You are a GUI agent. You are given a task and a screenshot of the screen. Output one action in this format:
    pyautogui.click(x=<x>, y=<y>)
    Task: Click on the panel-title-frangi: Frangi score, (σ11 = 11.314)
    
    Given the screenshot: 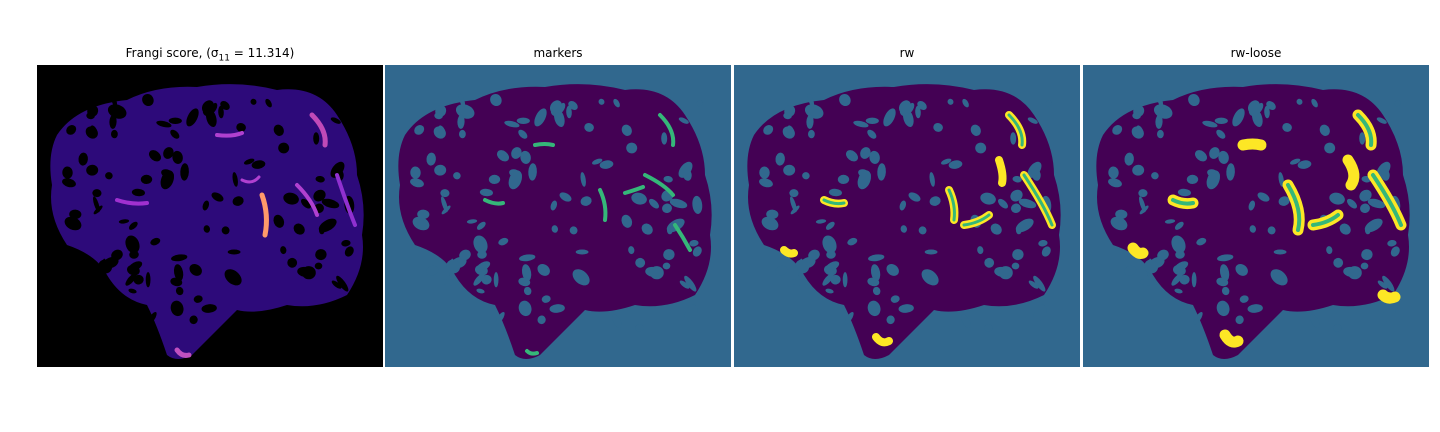 What is the action you would take?
    pyautogui.click(x=210, y=54)
    